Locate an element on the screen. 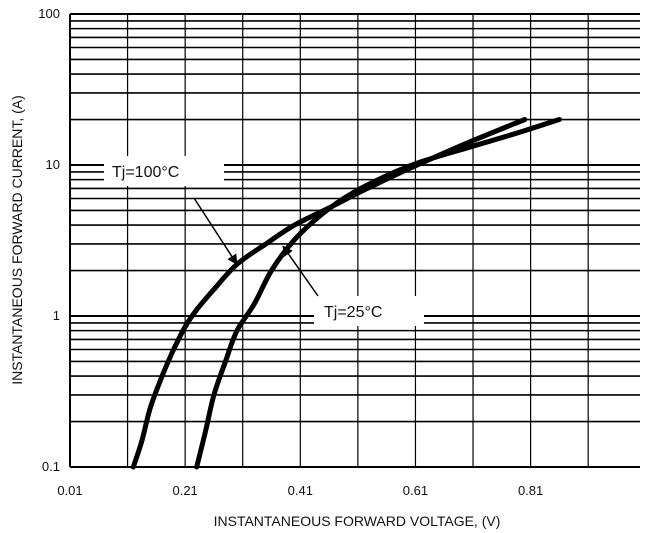  y-tick-label: 10 is located at coordinates (53, 164).